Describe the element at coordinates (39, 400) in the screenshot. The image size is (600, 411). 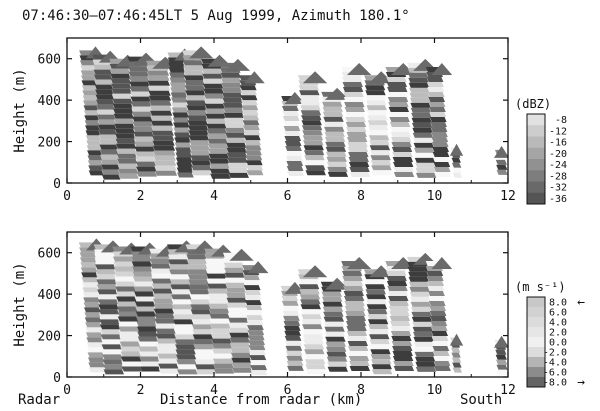
I see `xlabel-left: Radar` at that location.